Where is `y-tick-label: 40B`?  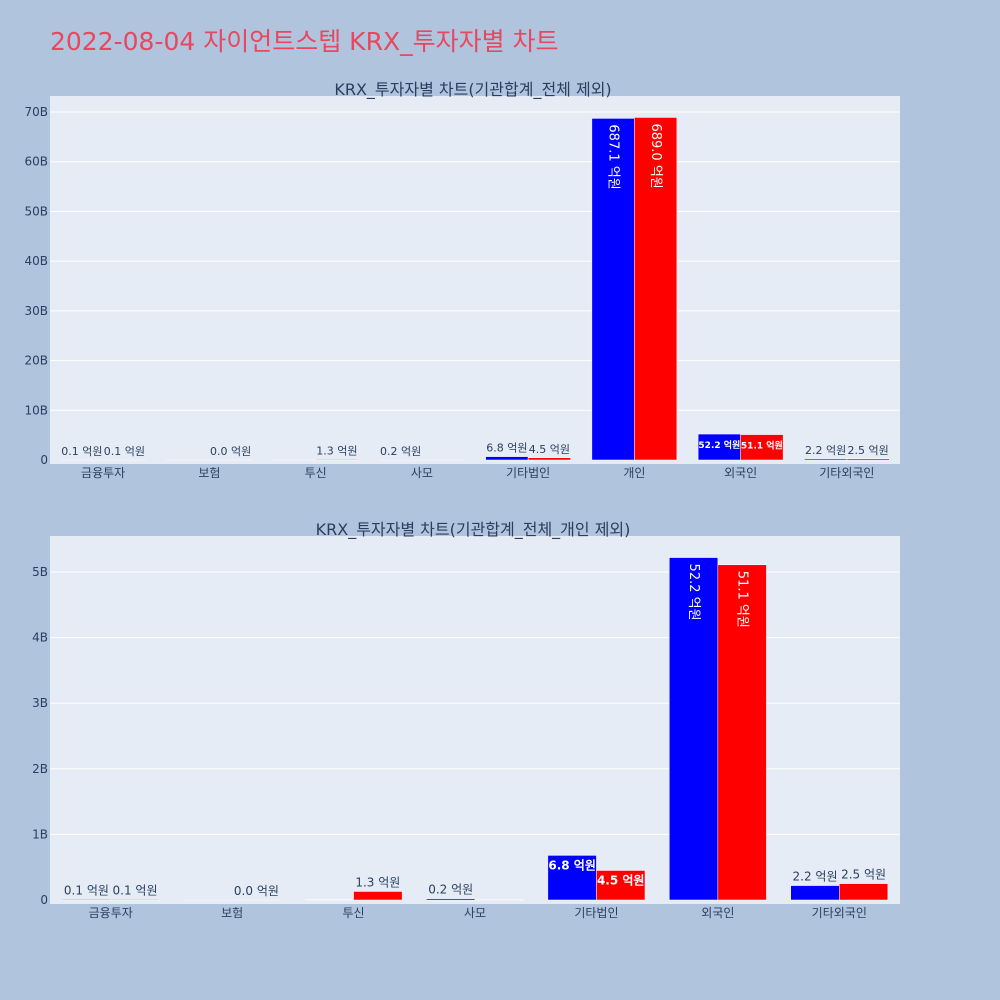
y-tick-label: 40B is located at coordinates (36, 261).